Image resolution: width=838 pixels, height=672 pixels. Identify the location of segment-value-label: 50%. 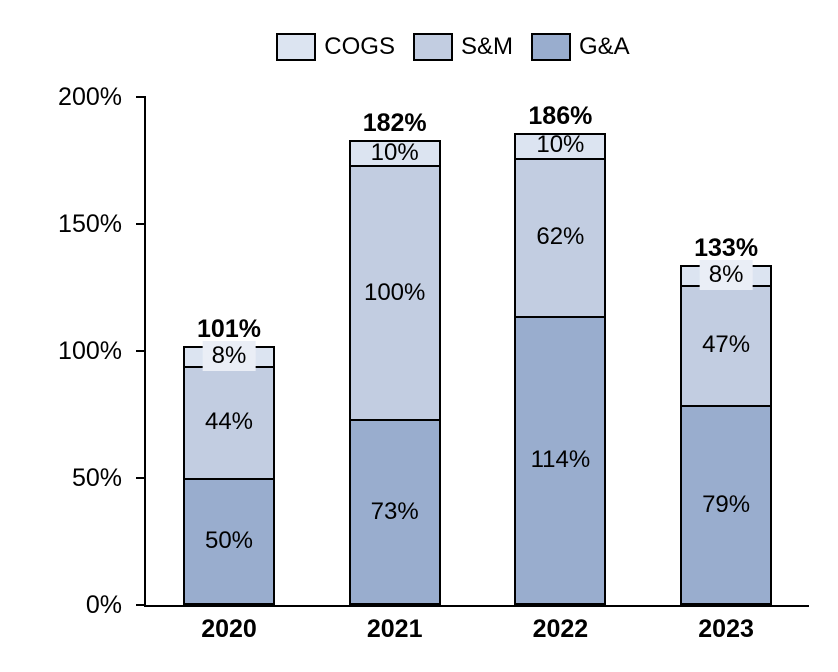
(229, 541).